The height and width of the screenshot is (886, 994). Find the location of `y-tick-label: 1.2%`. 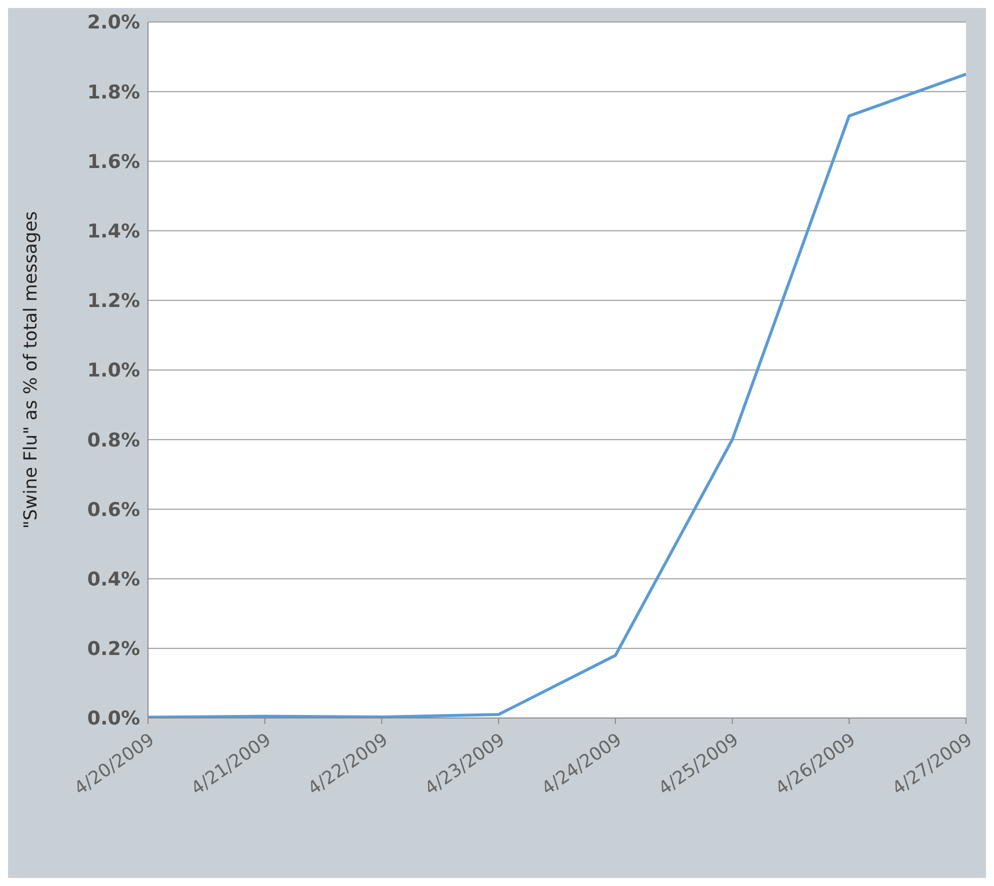

y-tick-label: 1.2% is located at coordinates (113, 301).